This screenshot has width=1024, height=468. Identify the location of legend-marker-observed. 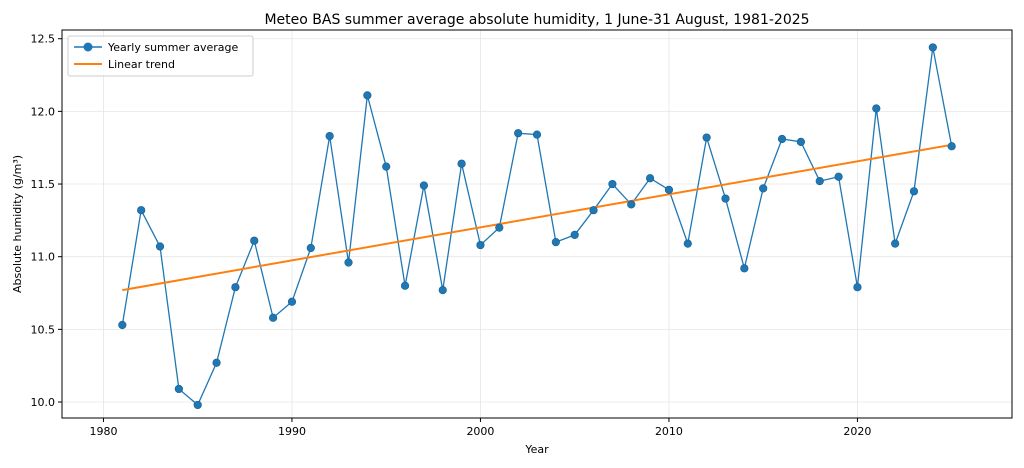
(88, 47).